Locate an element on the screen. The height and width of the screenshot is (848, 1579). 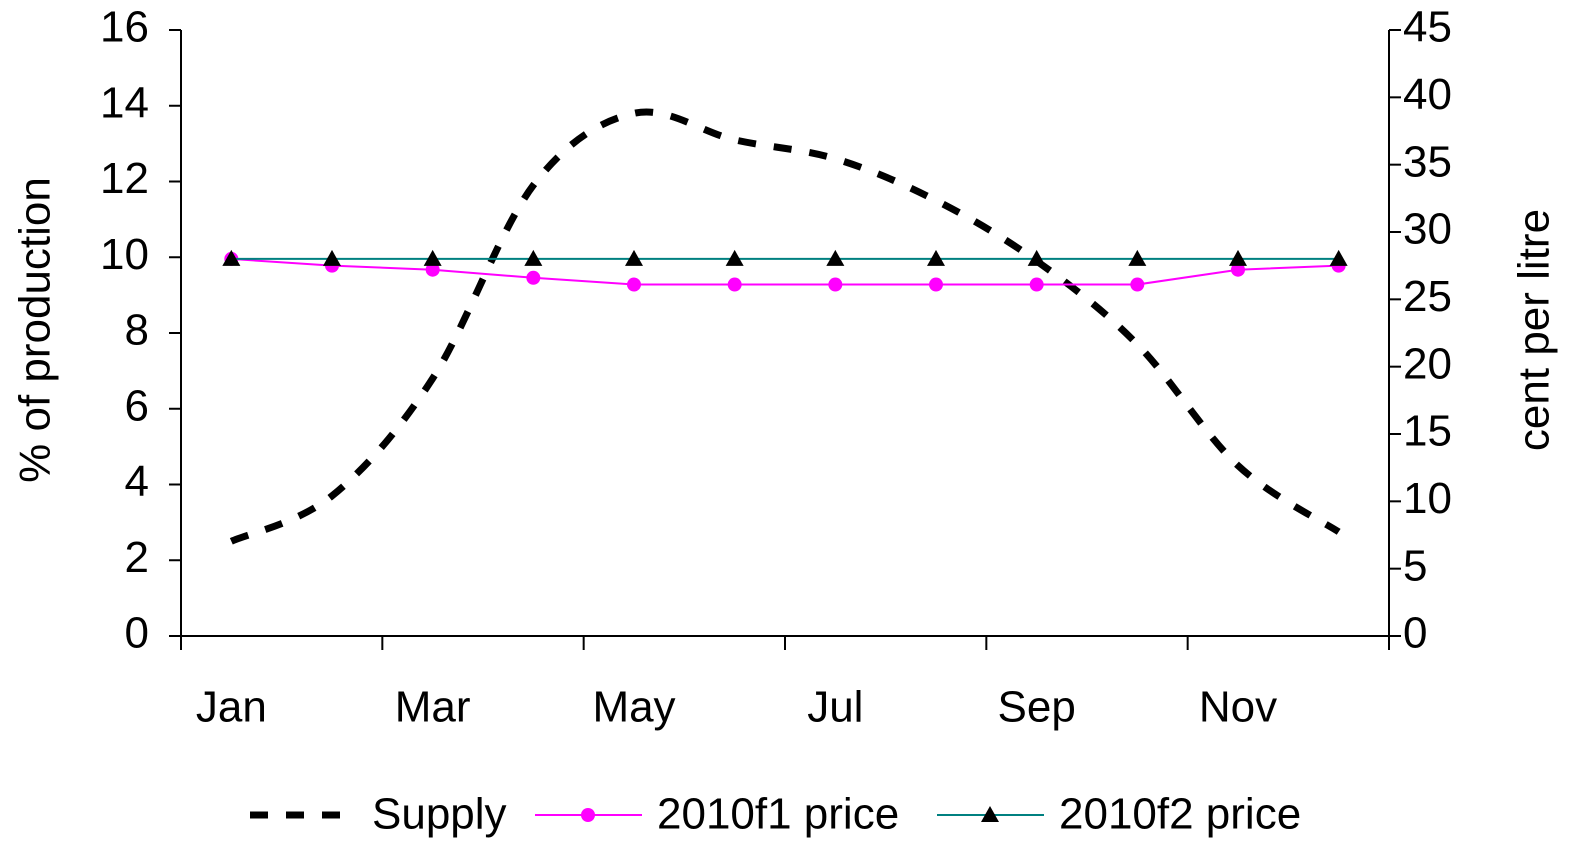
y2-tick-label: 40 is located at coordinates (1427, 94).